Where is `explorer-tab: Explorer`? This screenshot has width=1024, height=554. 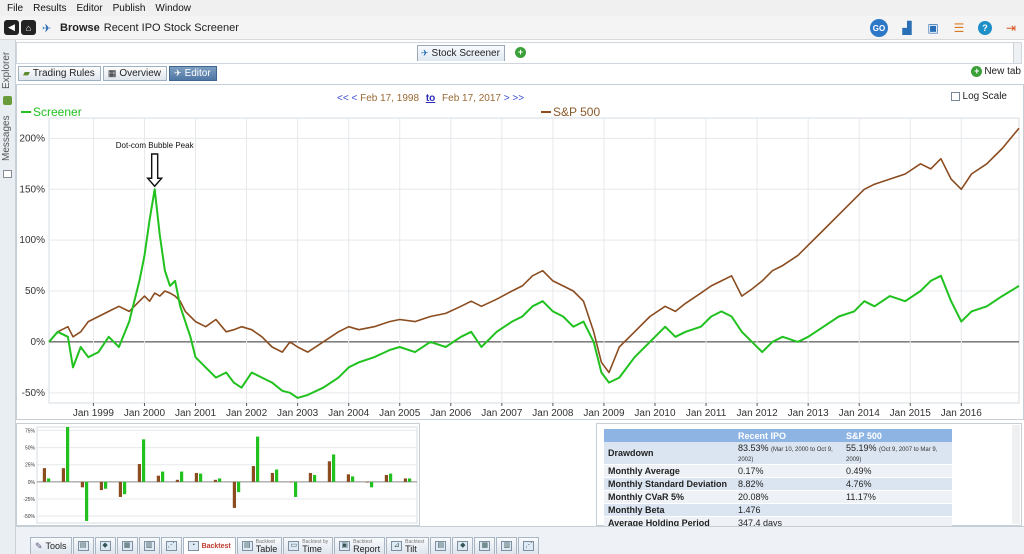 explorer-tab: Explorer is located at coordinates (6, 70).